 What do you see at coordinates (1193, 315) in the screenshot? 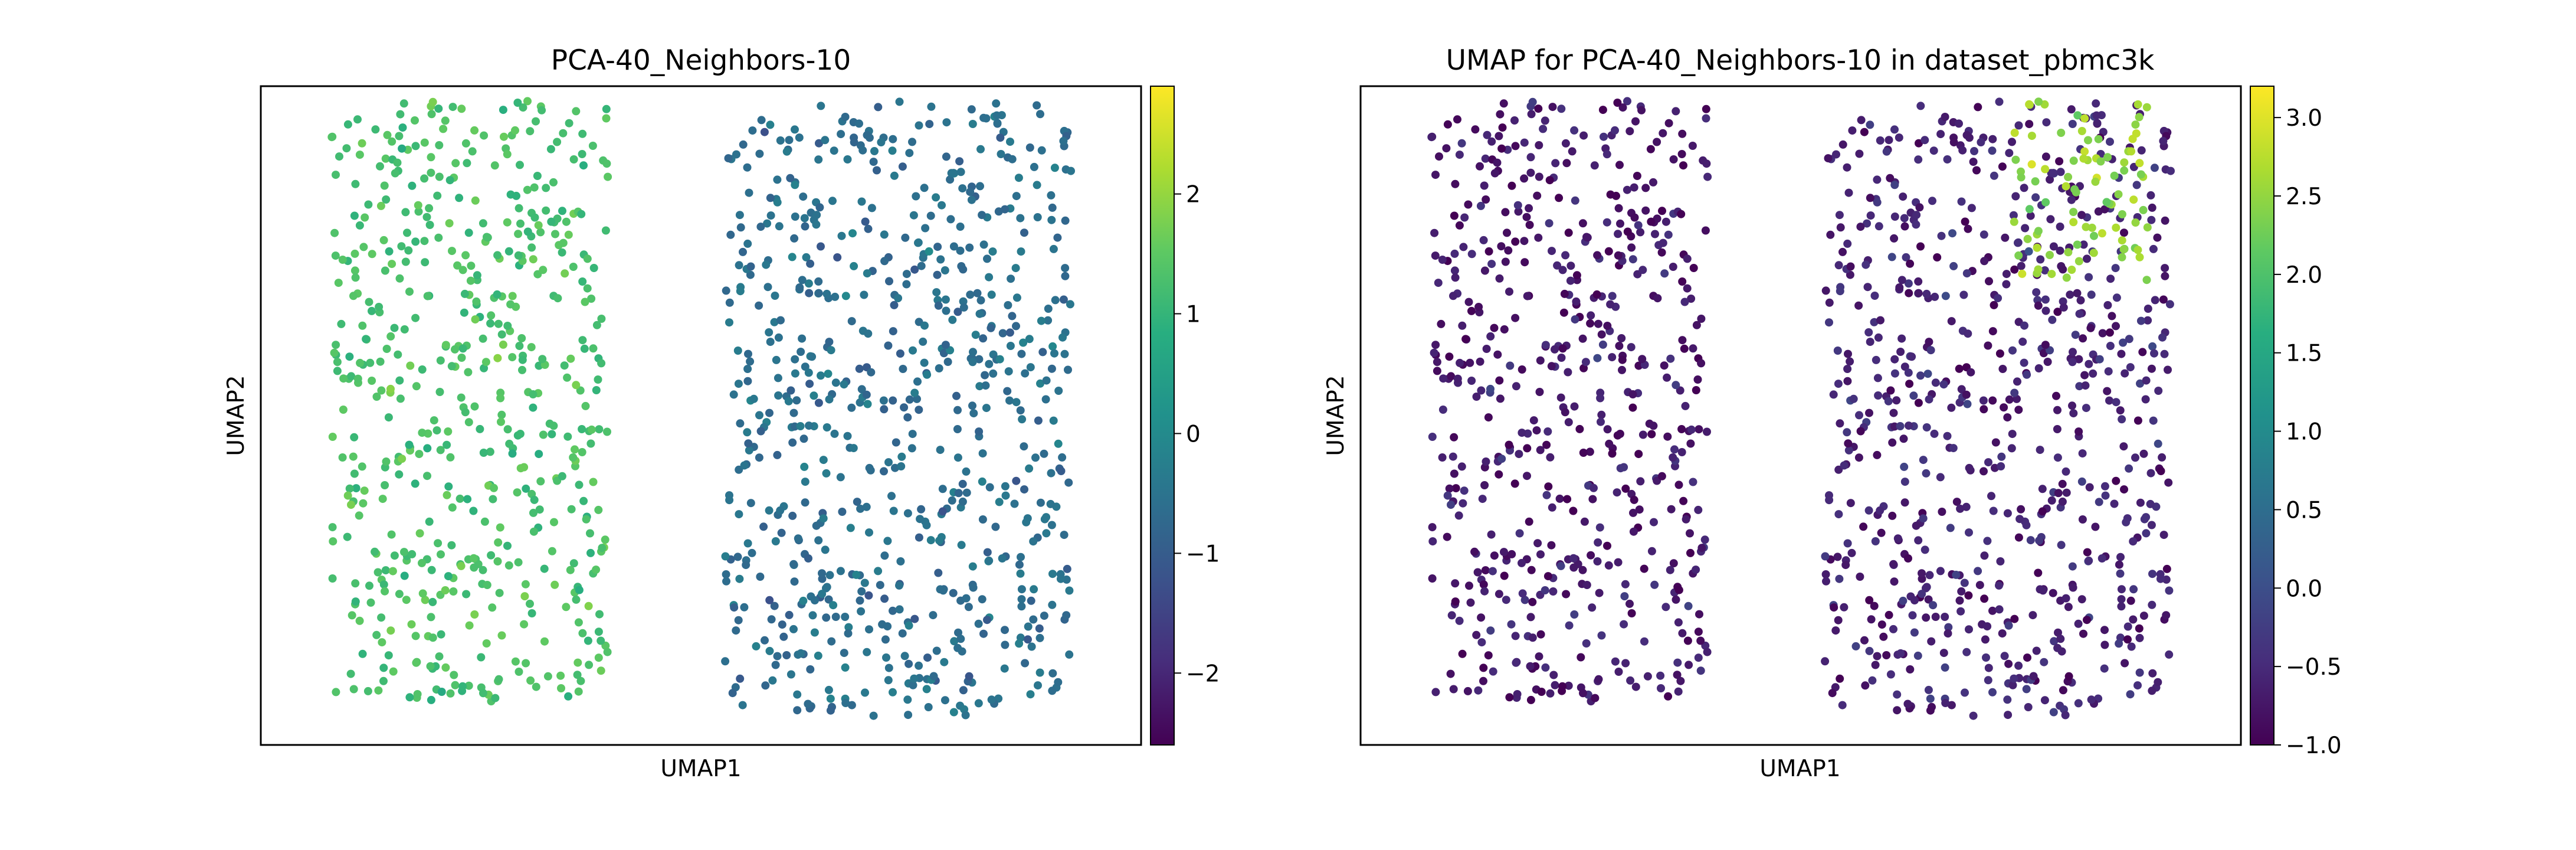
I see `colorbar-tick-label: 1` at bounding box center [1193, 315].